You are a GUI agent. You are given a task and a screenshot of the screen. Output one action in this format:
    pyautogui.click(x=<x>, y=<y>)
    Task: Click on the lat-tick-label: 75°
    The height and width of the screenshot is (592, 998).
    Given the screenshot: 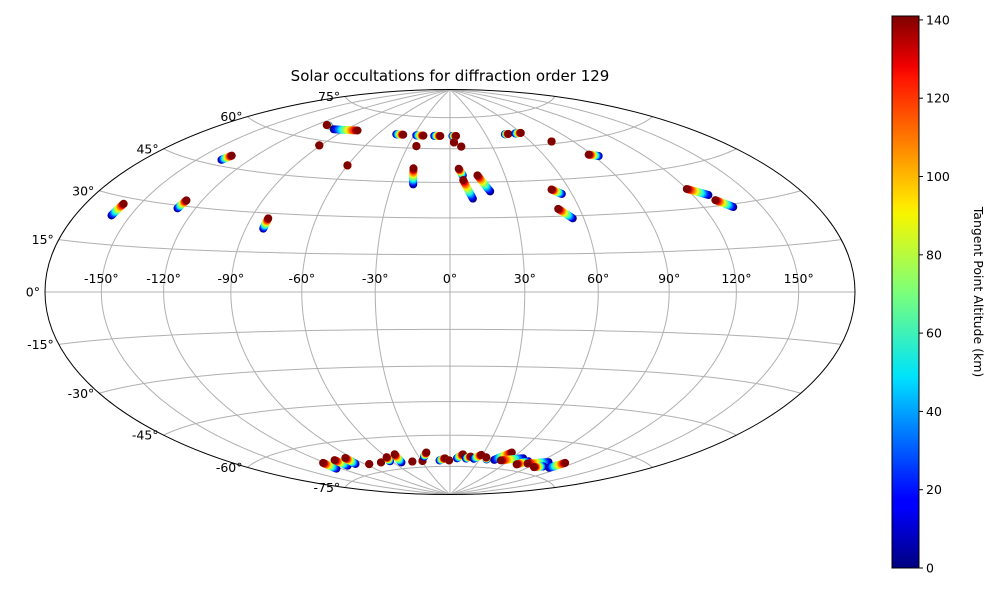 What is the action you would take?
    pyautogui.click(x=329, y=96)
    